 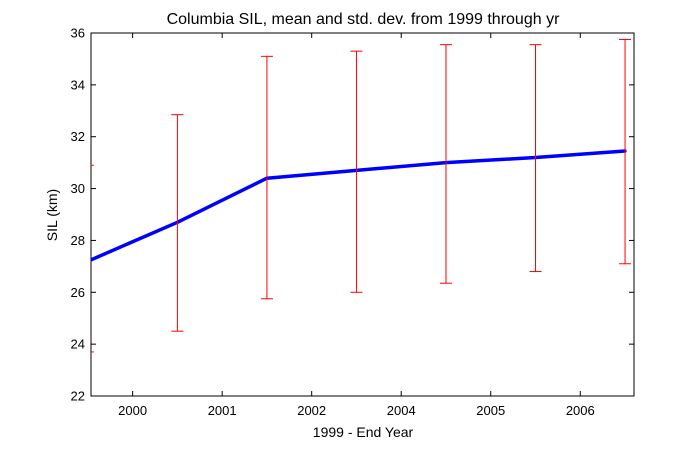 What do you see at coordinates (78, 136) in the screenshot?
I see `y-tick-label: 32` at bounding box center [78, 136].